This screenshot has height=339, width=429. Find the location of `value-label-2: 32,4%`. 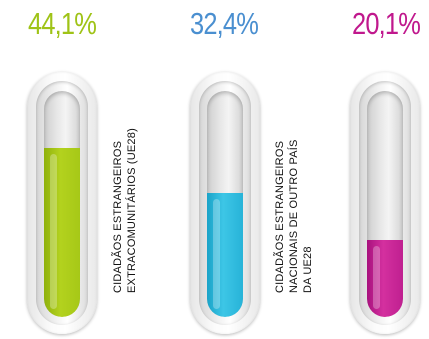

value-label-2: 32,4% is located at coordinates (224, 23).